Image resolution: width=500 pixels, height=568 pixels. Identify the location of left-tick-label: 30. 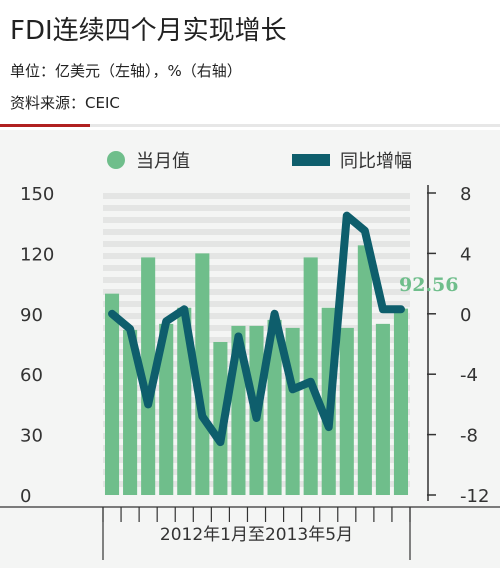
(31, 436).